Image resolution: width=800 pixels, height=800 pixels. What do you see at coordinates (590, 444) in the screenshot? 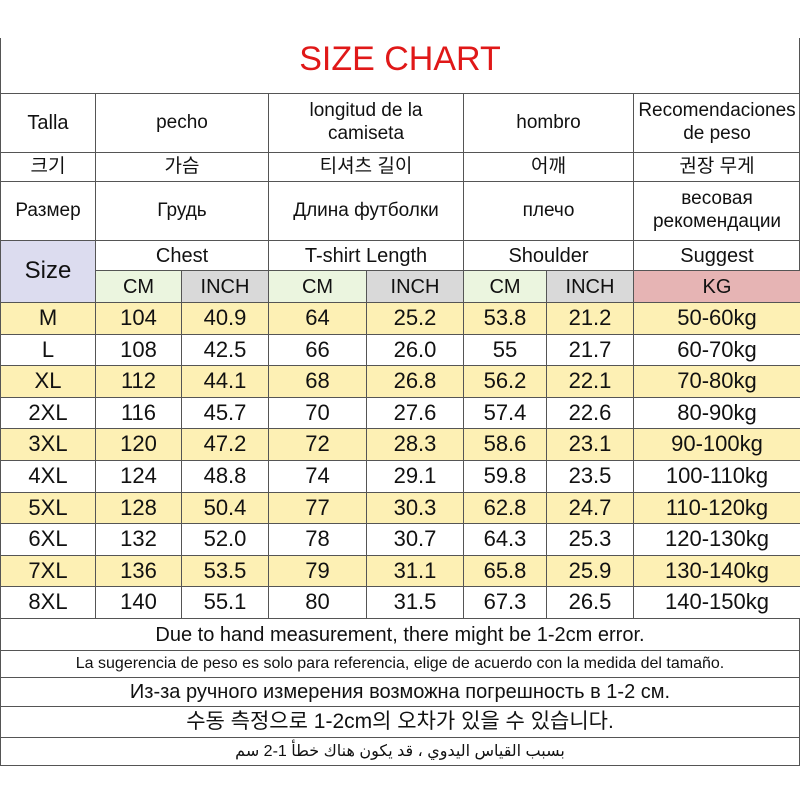
I see `value-cell: 23.1` at bounding box center [590, 444].